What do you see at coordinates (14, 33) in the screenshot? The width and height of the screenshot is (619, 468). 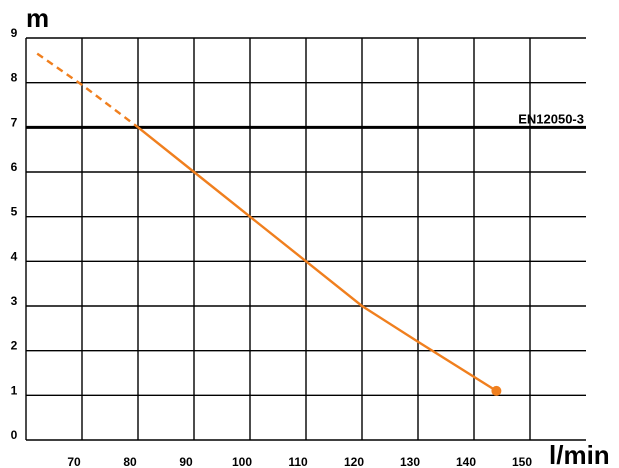 I see `y-tick-label: 9` at bounding box center [14, 33].